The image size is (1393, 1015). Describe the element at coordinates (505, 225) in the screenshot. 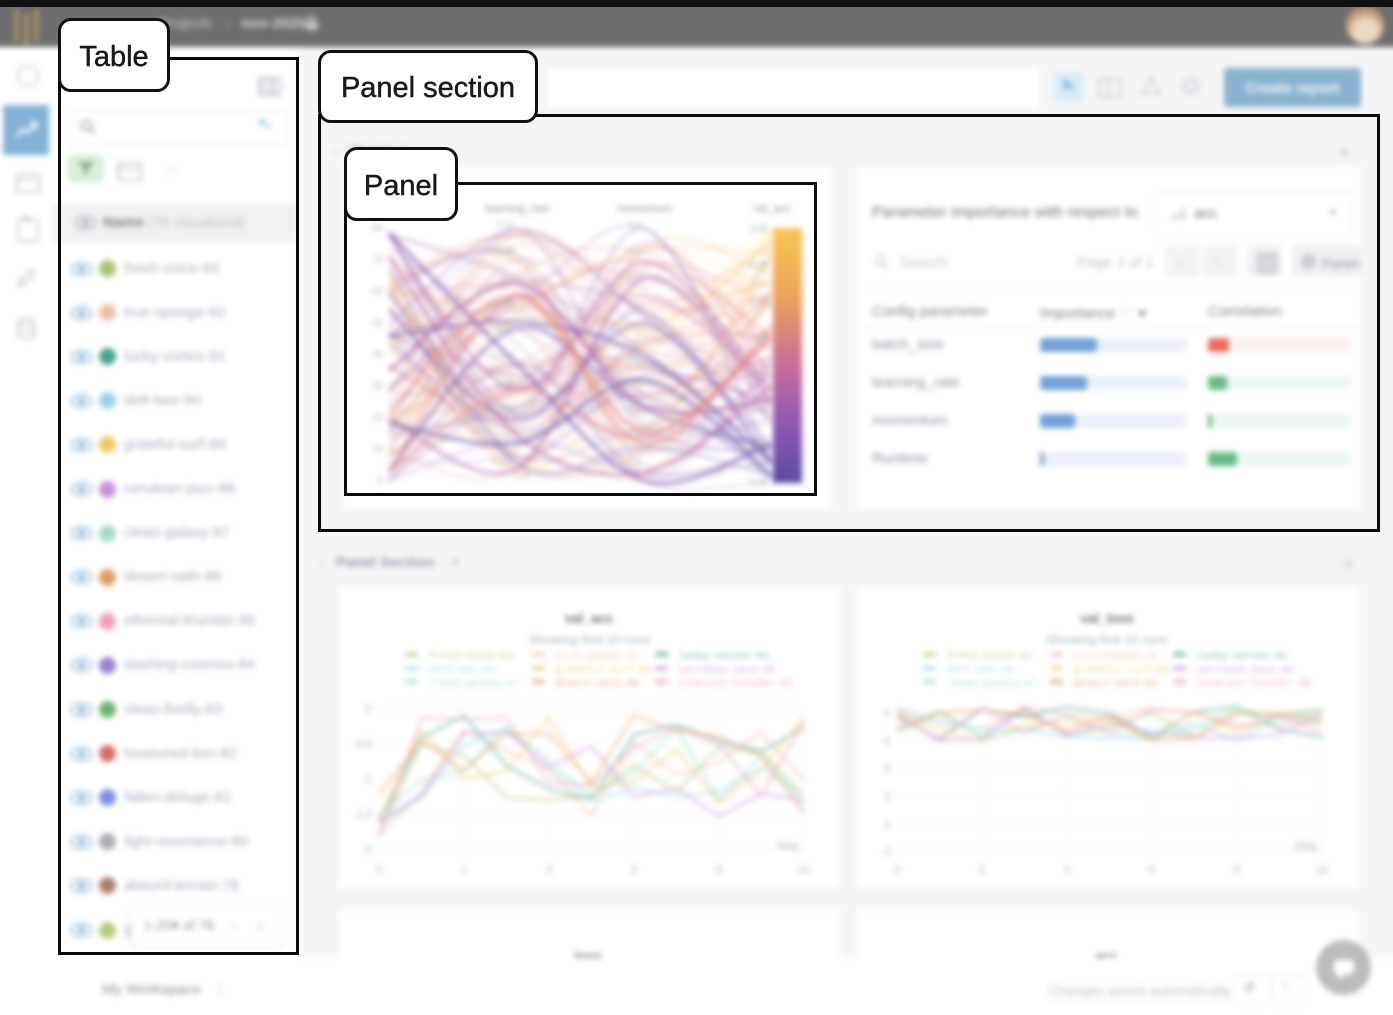

I see `svg-text: 0.11` at that location.